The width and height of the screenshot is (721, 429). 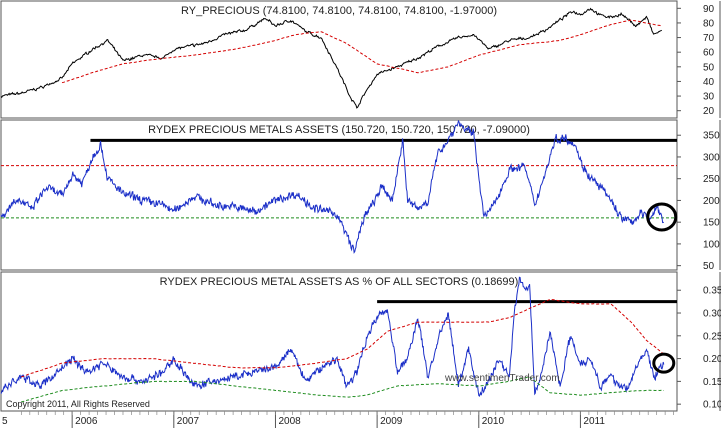 I want to click on y-tick-label: 0.20, so click(x=712, y=359).